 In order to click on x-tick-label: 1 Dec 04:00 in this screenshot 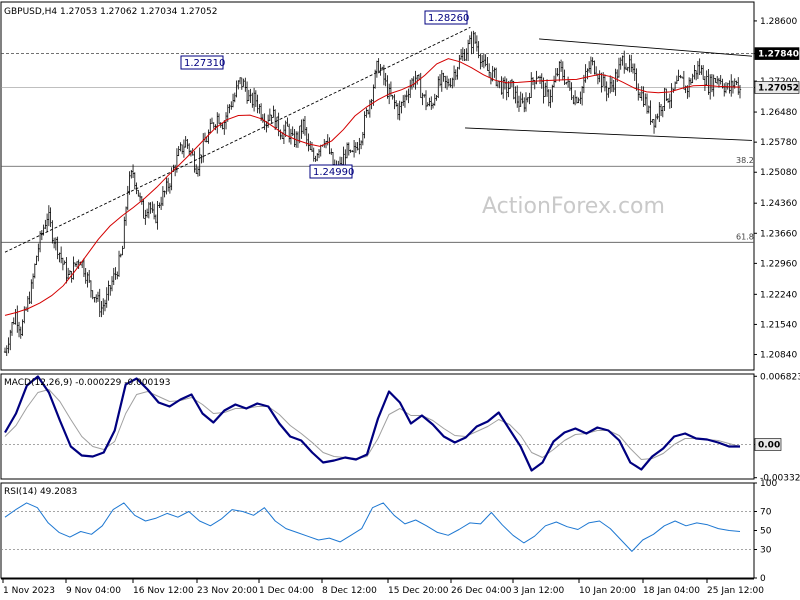, I will do `click(286, 591)`.